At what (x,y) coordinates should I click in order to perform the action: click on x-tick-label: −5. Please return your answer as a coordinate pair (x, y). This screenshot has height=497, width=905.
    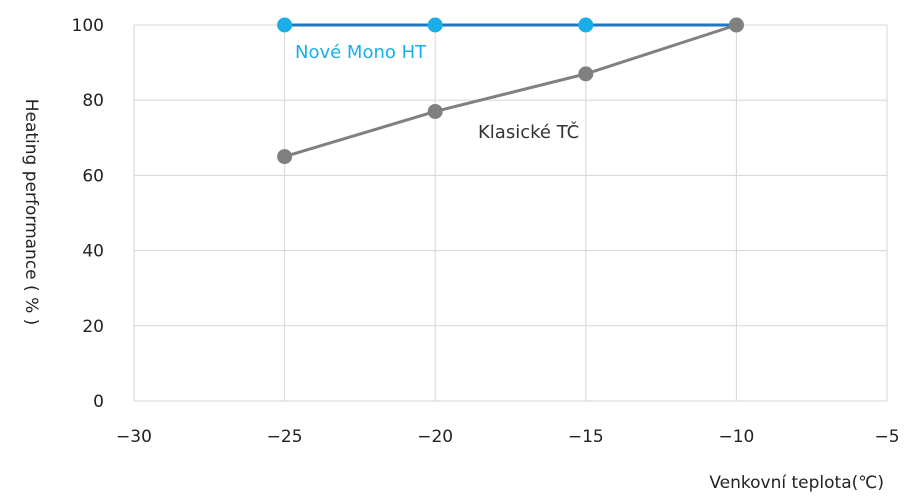
    Looking at the image, I should click on (886, 437).